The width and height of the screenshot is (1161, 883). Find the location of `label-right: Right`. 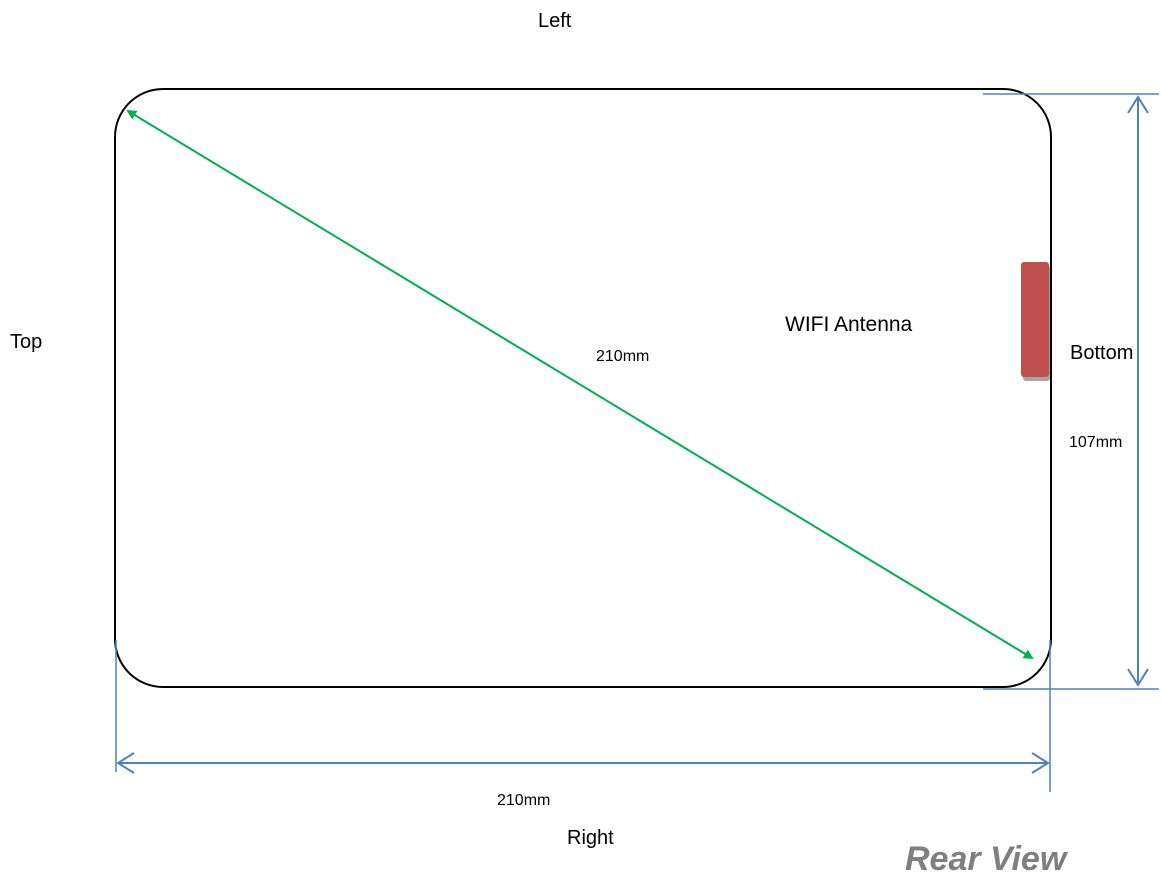

label-right: Right is located at coordinates (590, 838).